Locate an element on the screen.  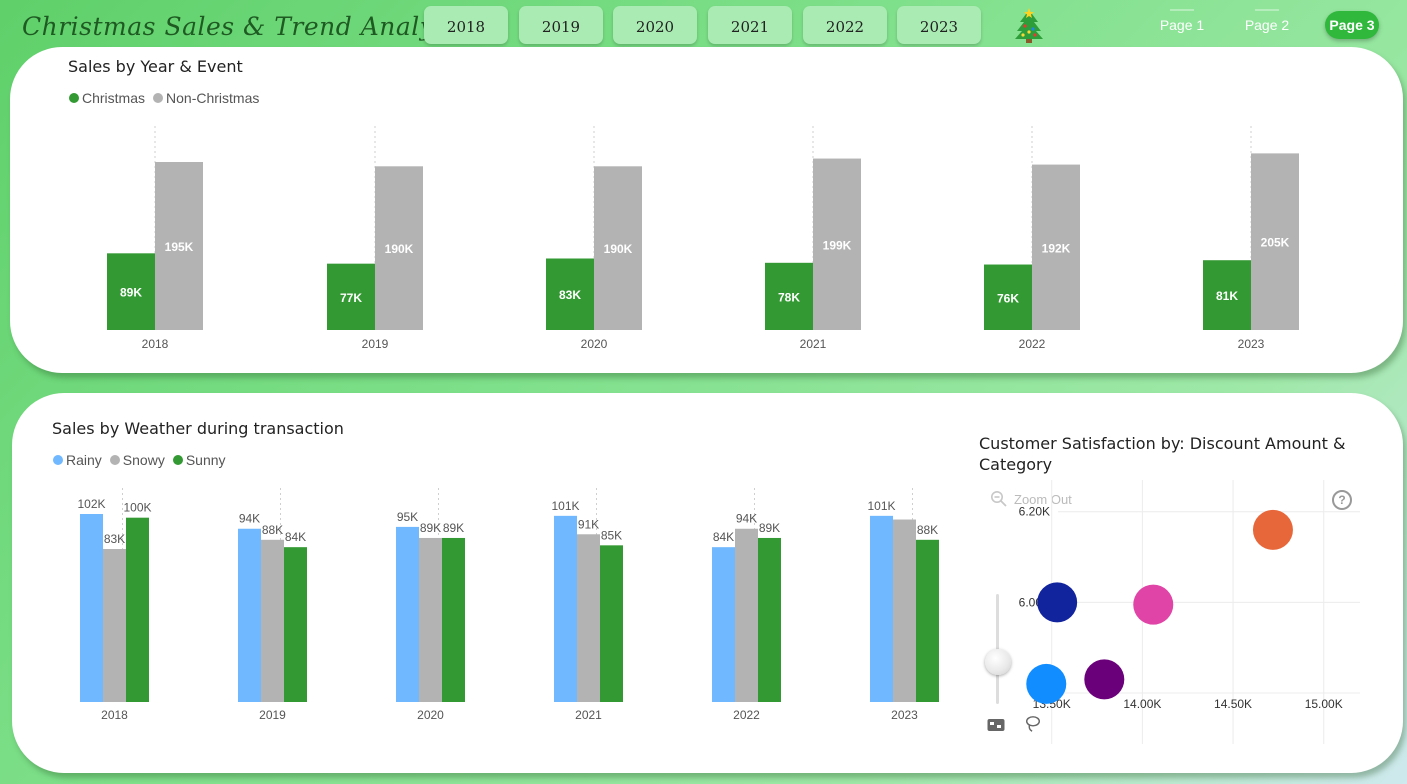
data-label-rainy-2021: 101K is located at coordinates (565, 506).